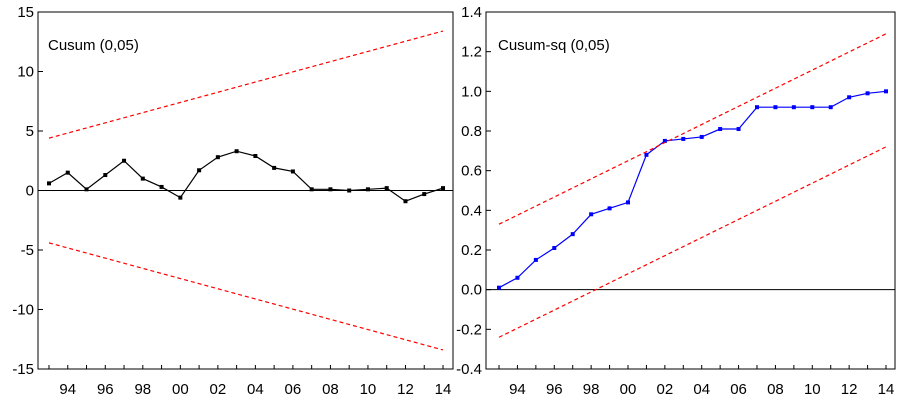 The height and width of the screenshot is (409, 897). What do you see at coordinates (30, 131) in the screenshot?
I see `cusum-ytick-label: 5` at bounding box center [30, 131].